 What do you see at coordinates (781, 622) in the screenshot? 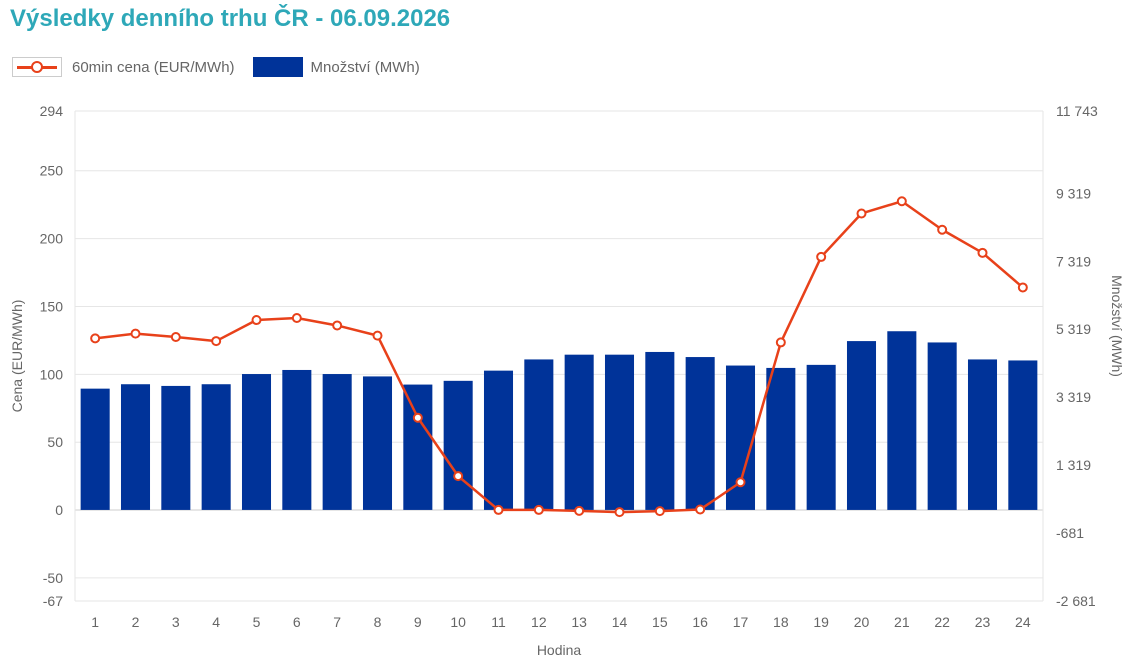
I see `x-tick-label: 18` at bounding box center [781, 622].